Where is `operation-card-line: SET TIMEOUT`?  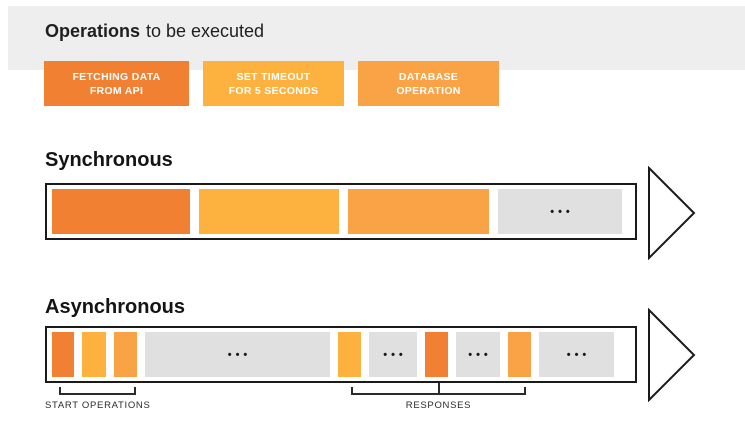
operation-card-line: SET TIMEOUT is located at coordinates (273, 76).